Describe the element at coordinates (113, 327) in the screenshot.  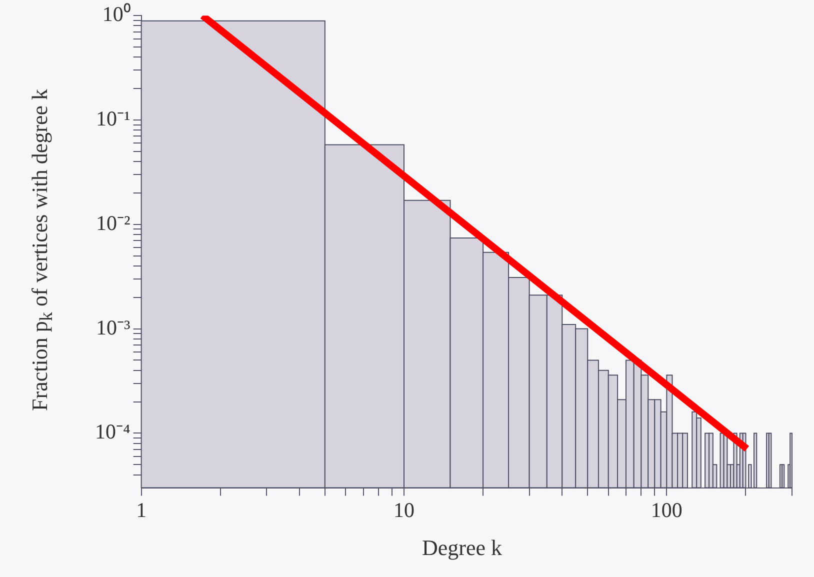
I see `y-tick-label: 10⁻³` at that location.